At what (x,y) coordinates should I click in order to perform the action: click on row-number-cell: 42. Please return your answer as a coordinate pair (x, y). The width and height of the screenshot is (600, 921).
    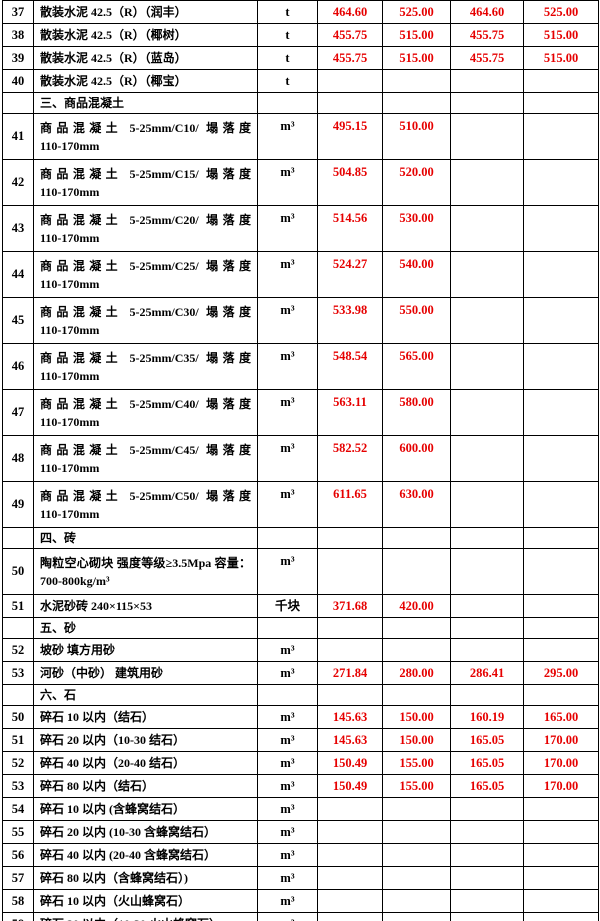
    Looking at the image, I should click on (18, 182).